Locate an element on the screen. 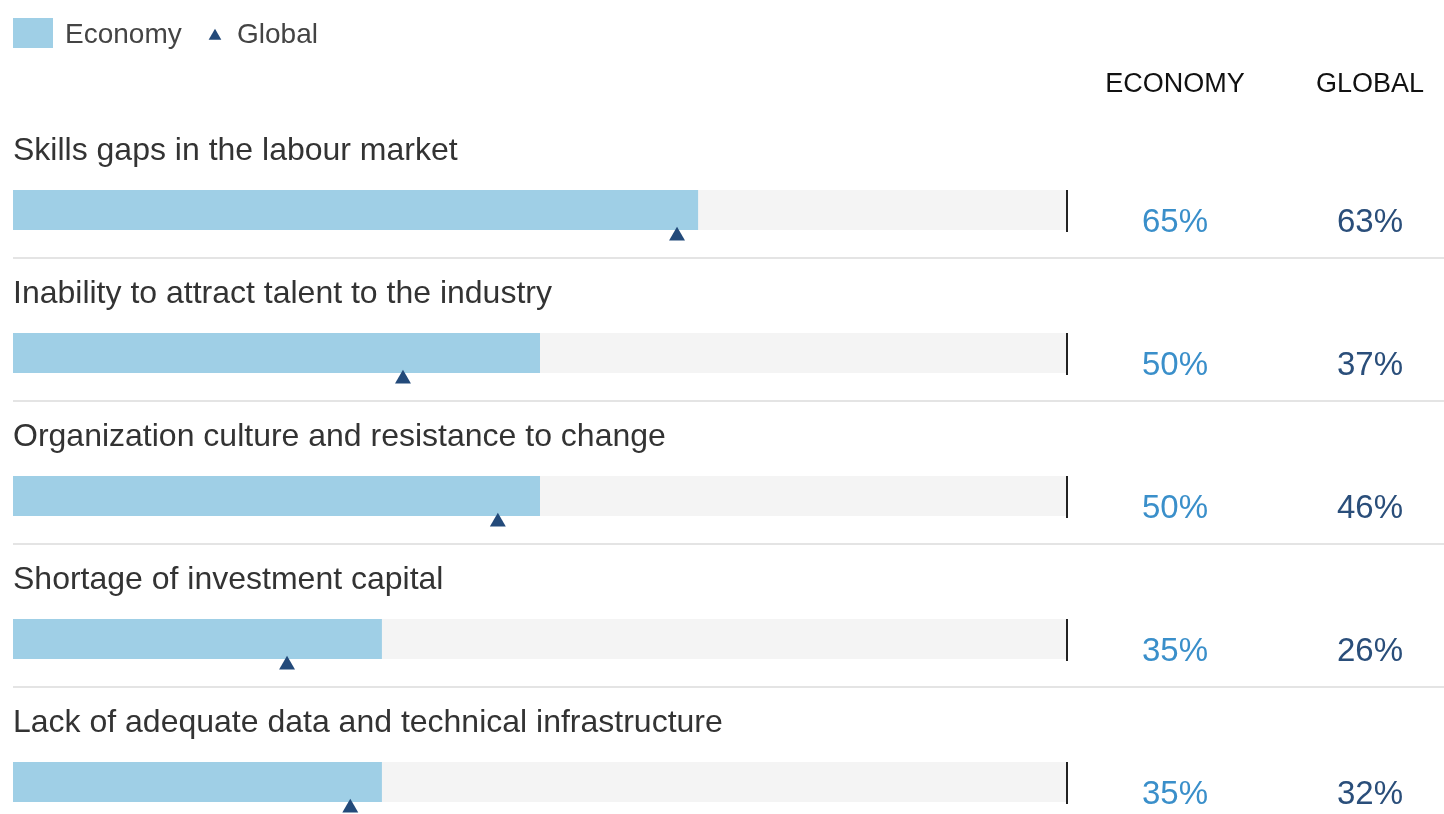  legend-label: Economy is located at coordinates (123, 33).